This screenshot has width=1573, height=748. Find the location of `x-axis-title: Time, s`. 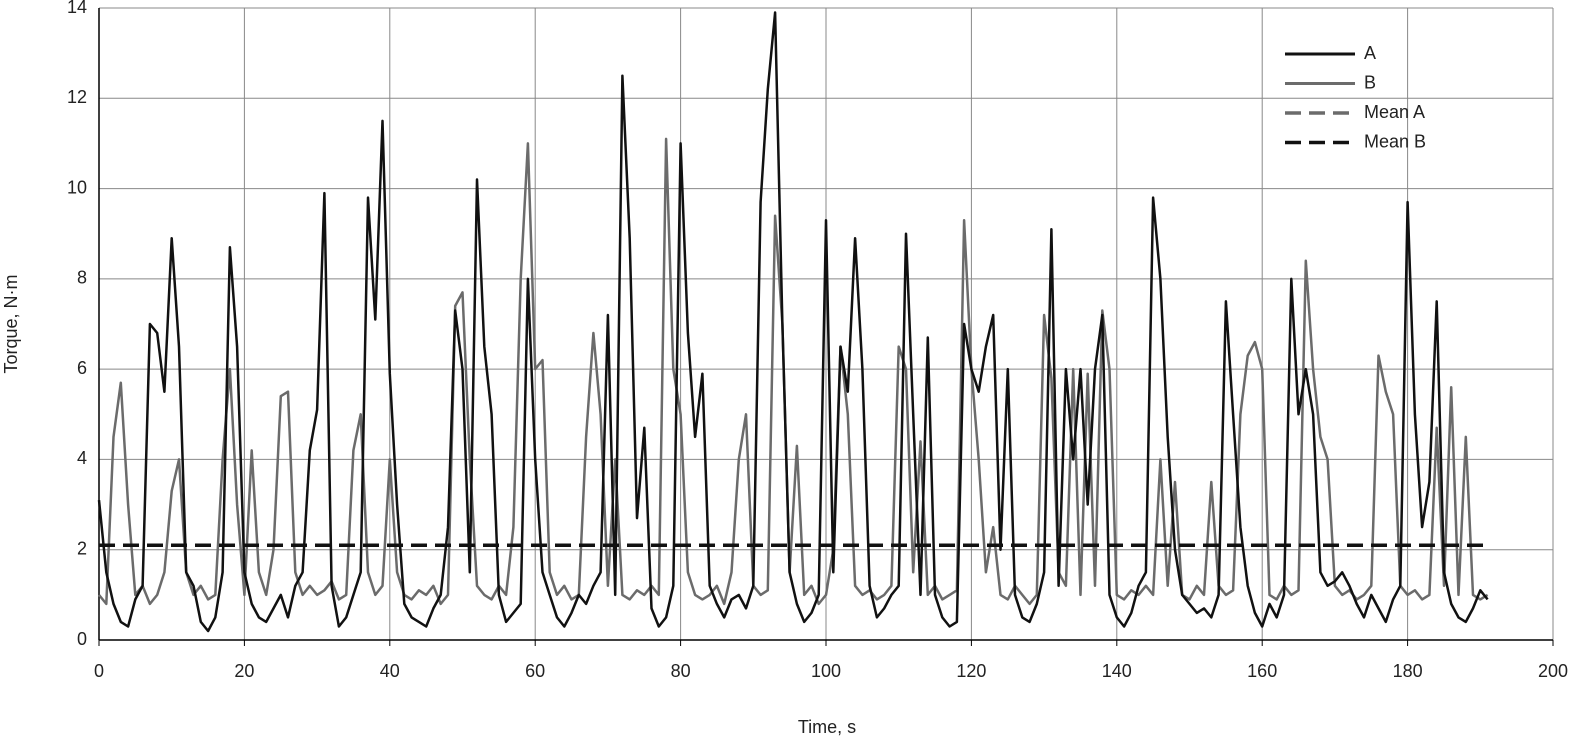

x-axis-title: Time, s is located at coordinates (827, 727).